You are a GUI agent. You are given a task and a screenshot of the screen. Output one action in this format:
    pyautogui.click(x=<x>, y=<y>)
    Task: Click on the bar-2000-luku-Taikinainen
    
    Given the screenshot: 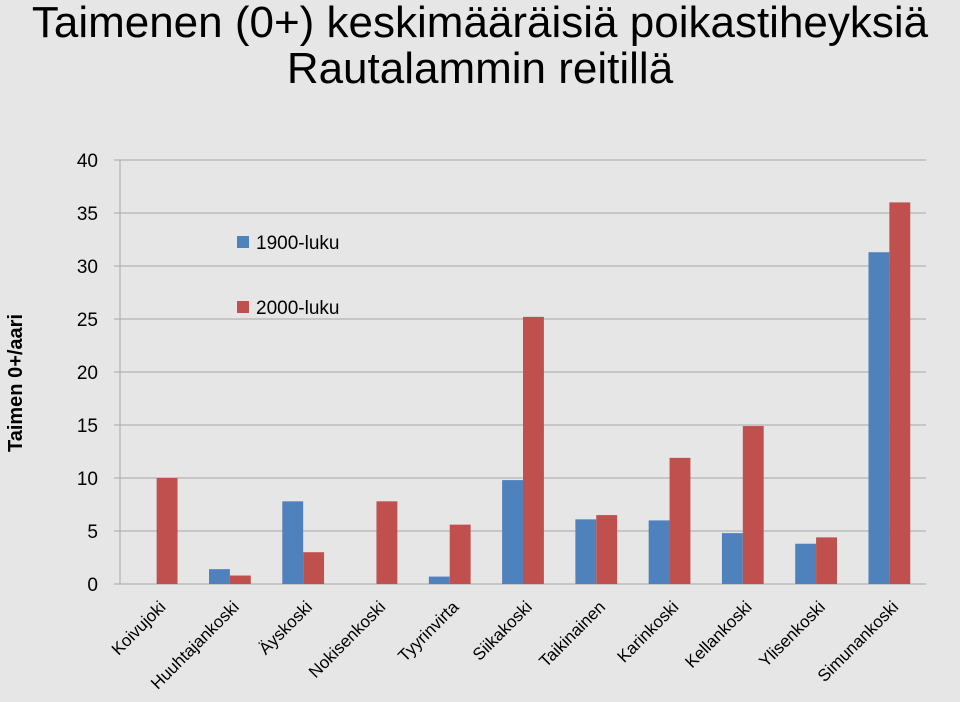 What is the action you would take?
    pyautogui.click(x=607, y=549)
    